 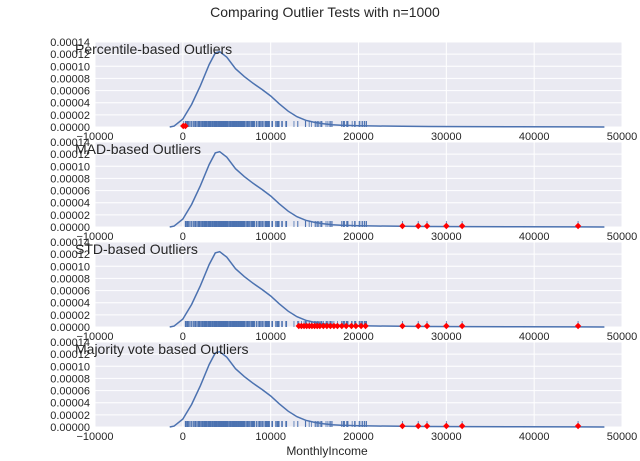 I want to click on figure-title: Comparing Outlier Tests with n=1000, so click(x=325, y=12).